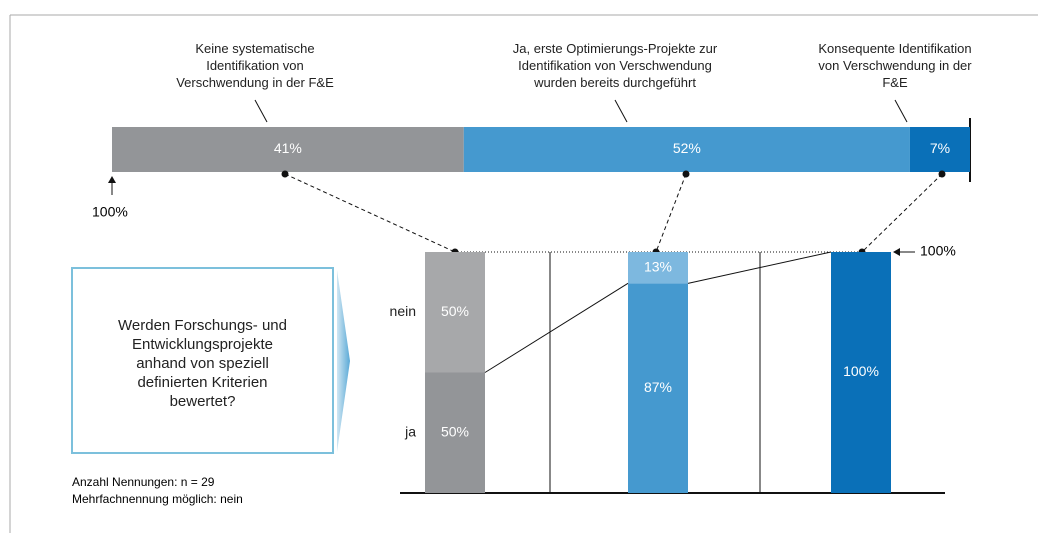 This screenshot has width=1038, height=533. Describe the element at coordinates (343, 361) in the screenshot. I see `arrow` at that location.